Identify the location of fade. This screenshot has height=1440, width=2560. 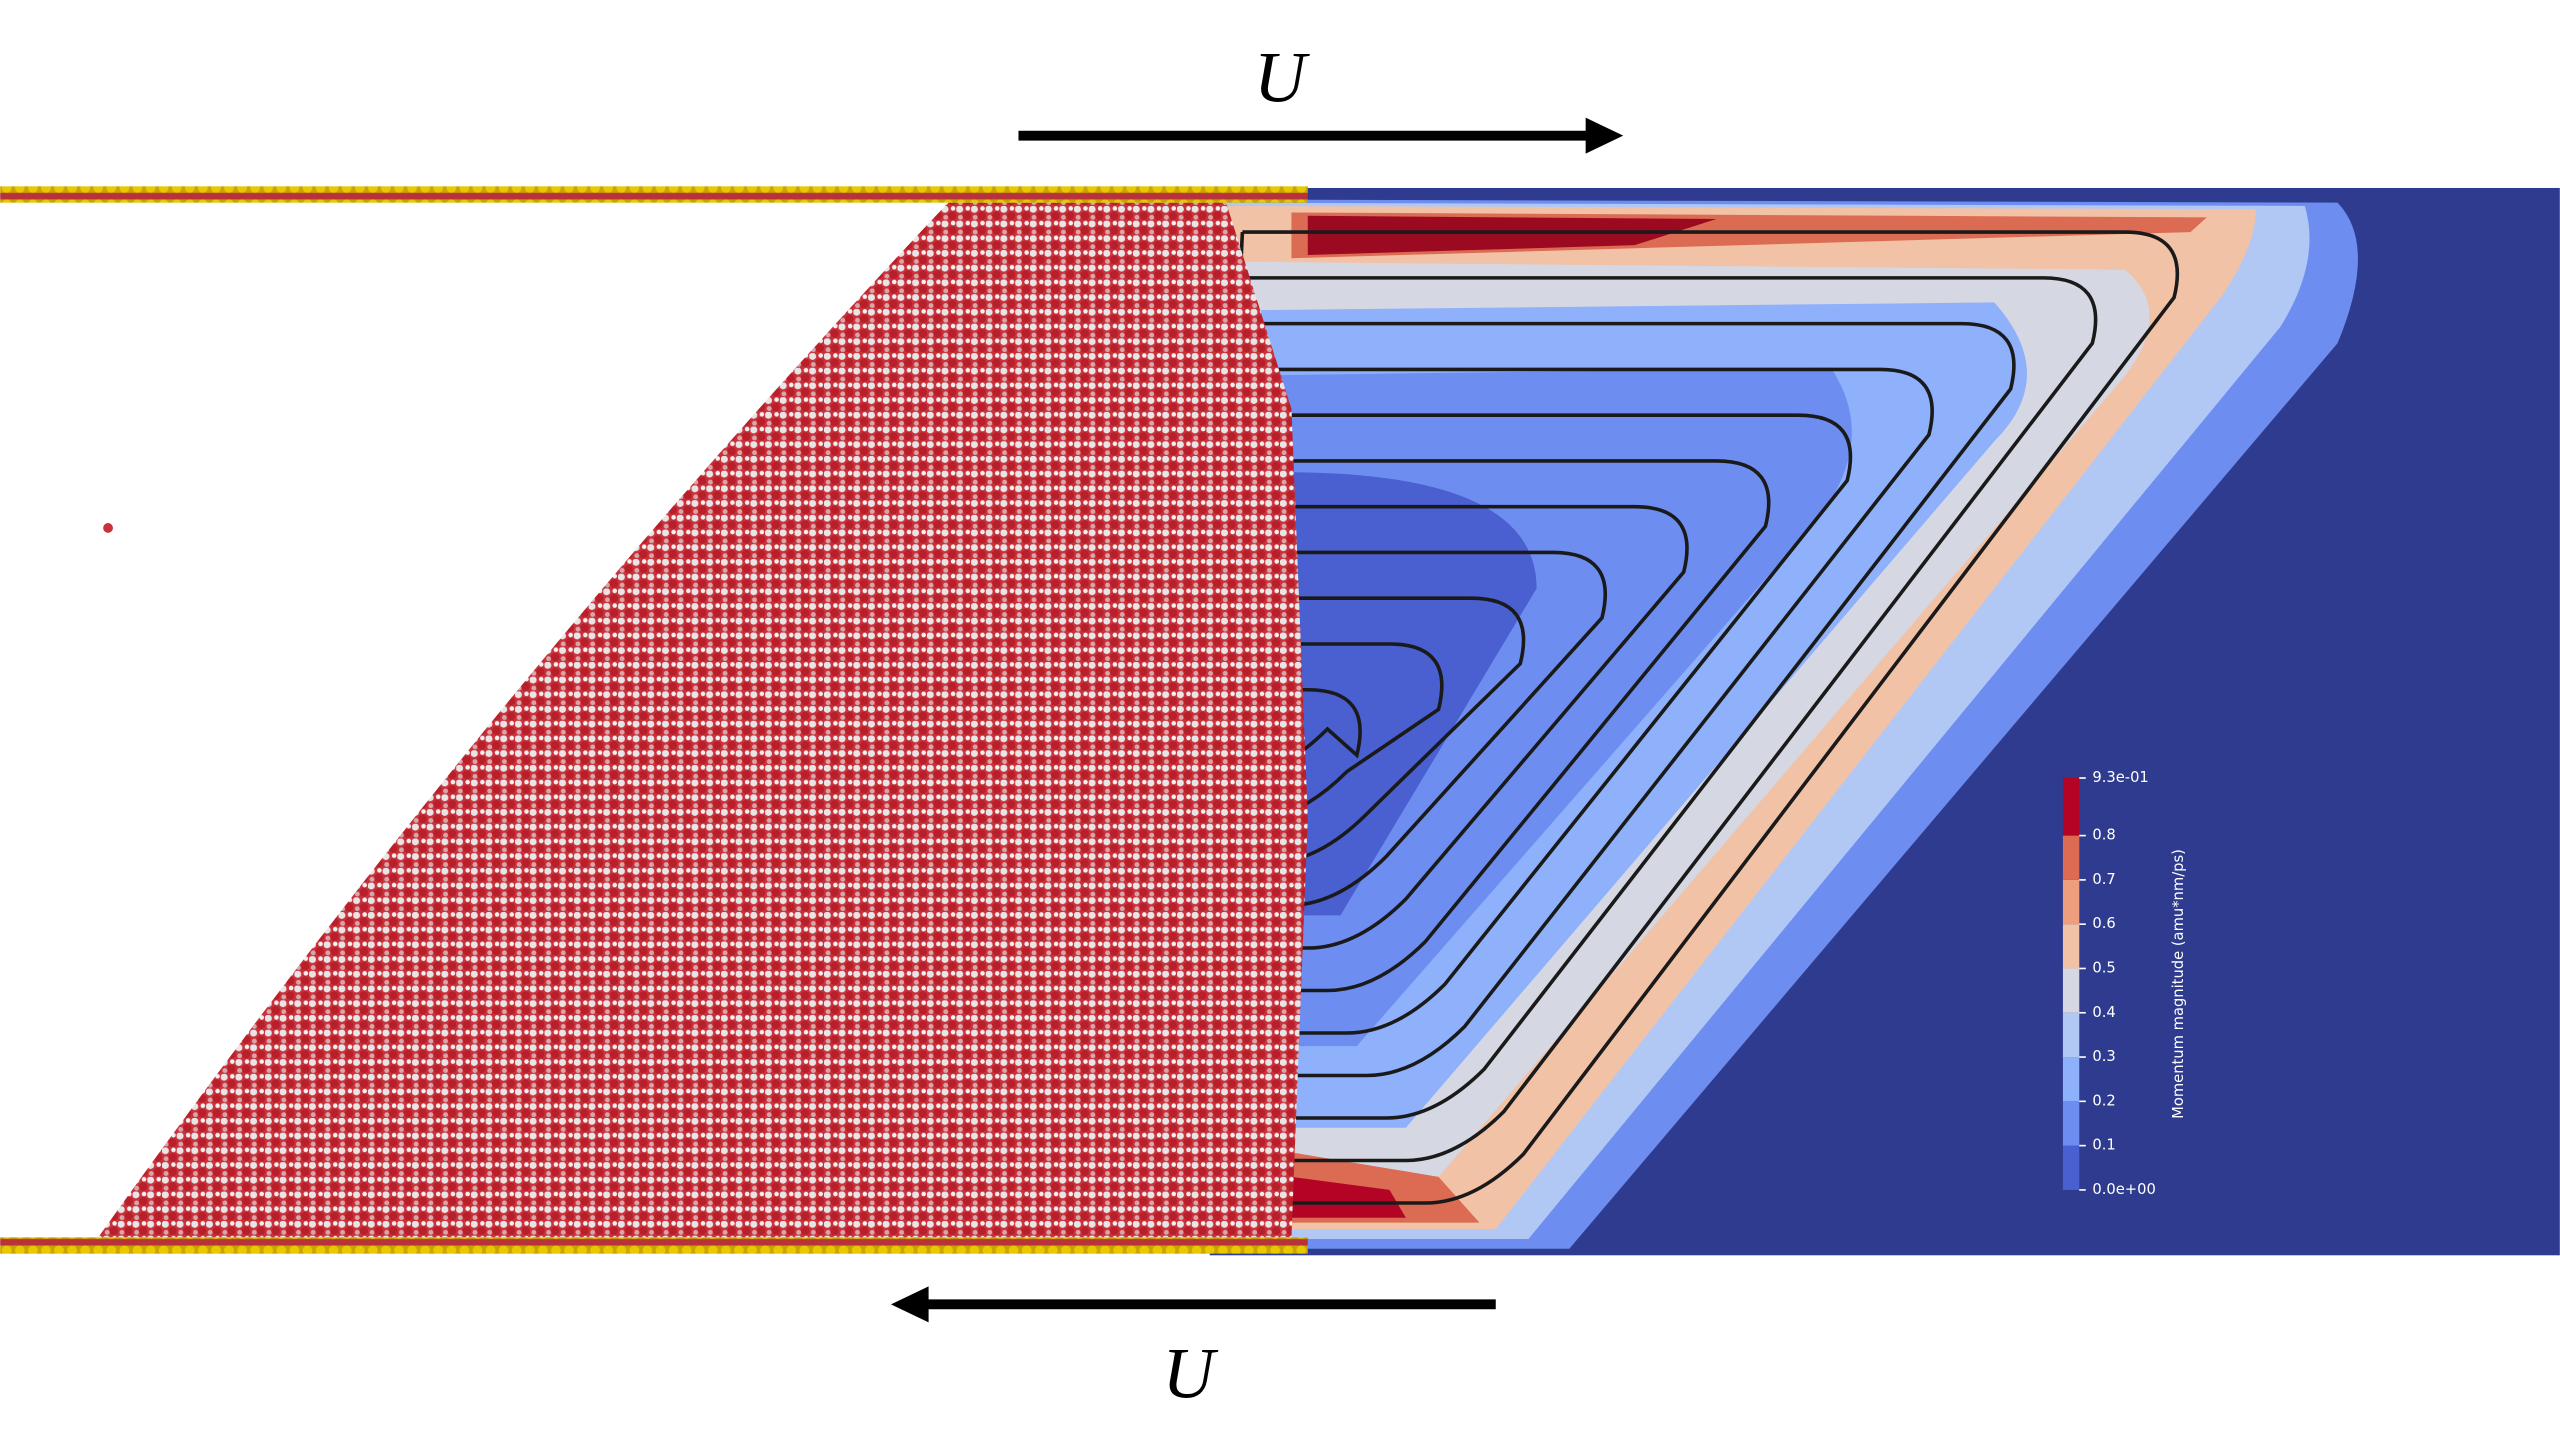
(1259, 720).